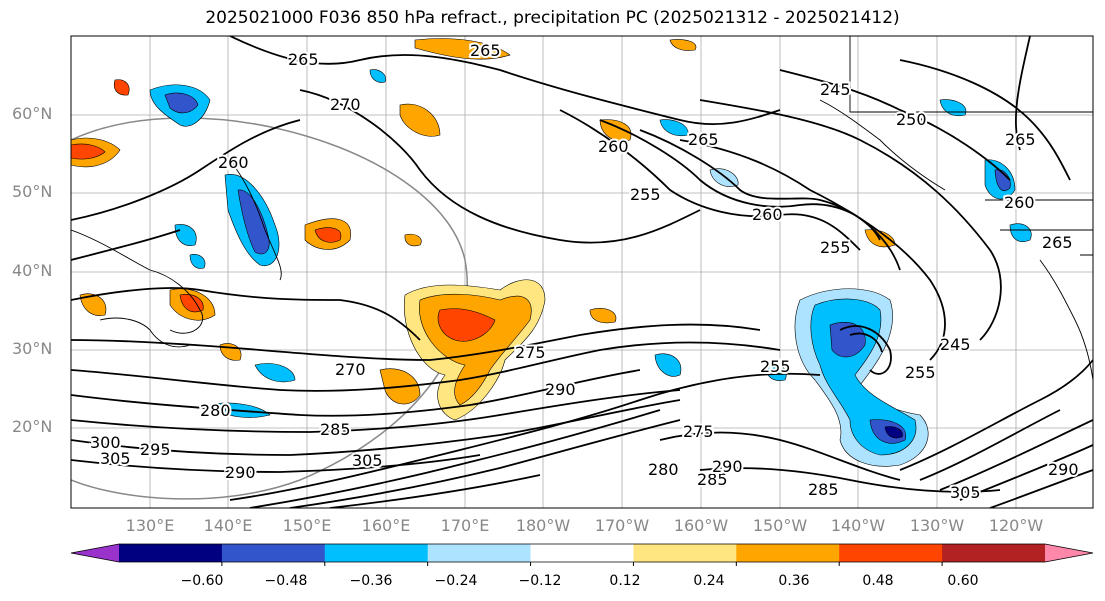  What do you see at coordinates (32, 348) in the screenshot?
I see `lat-label: 30°N` at bounding box center [32, 348].